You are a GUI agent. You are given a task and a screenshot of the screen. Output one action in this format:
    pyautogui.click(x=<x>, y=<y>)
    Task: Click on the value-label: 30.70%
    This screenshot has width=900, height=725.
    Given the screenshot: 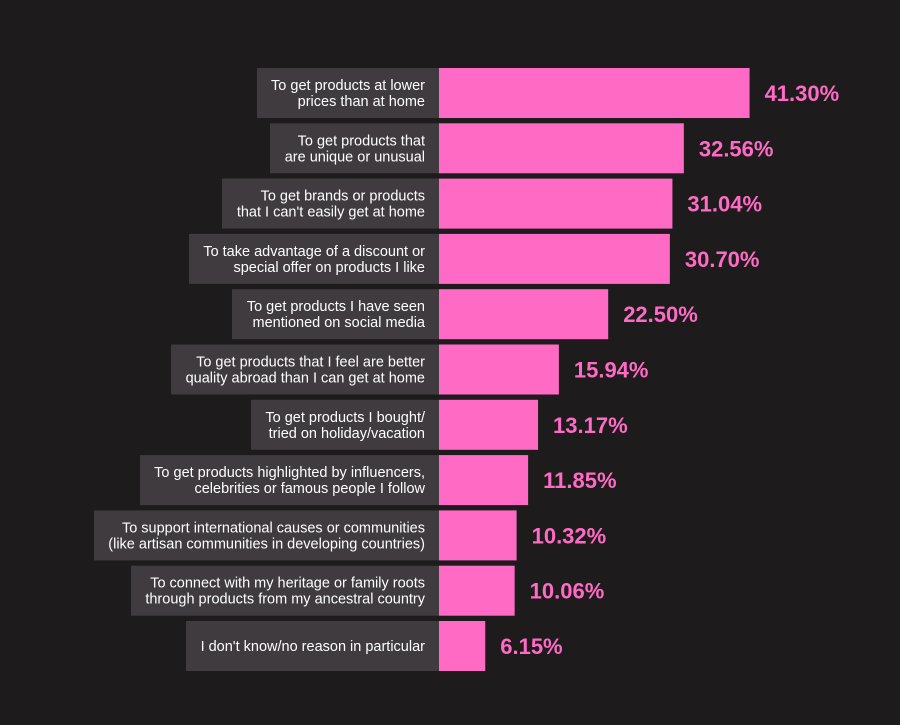 What is the action you would take?
    pyautogui.click(x=722, y=259)
    